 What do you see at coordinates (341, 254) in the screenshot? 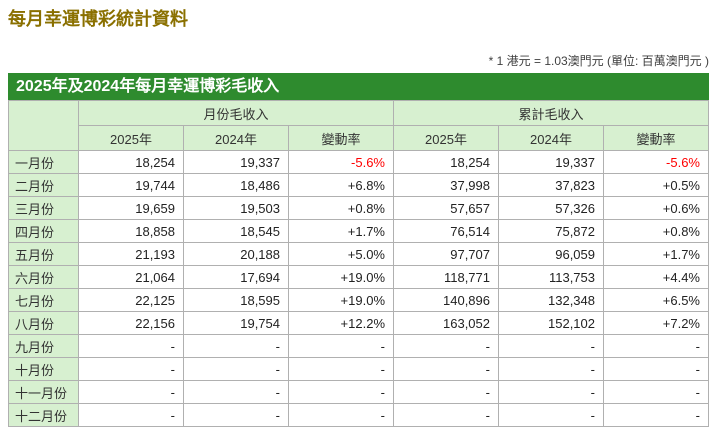
I see `monthly-change-value: +5.0%` at bounding box center [341, 254].